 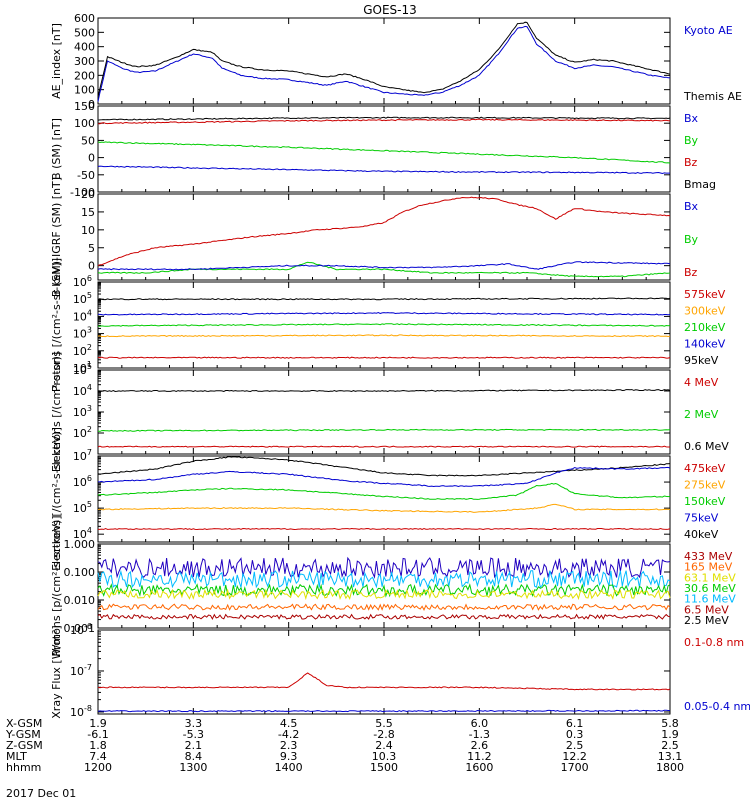 What do you see at coordinates (384, 594) in the screenshot?
I see `series-line-63-1-mev` at bounding box center [384, 594].